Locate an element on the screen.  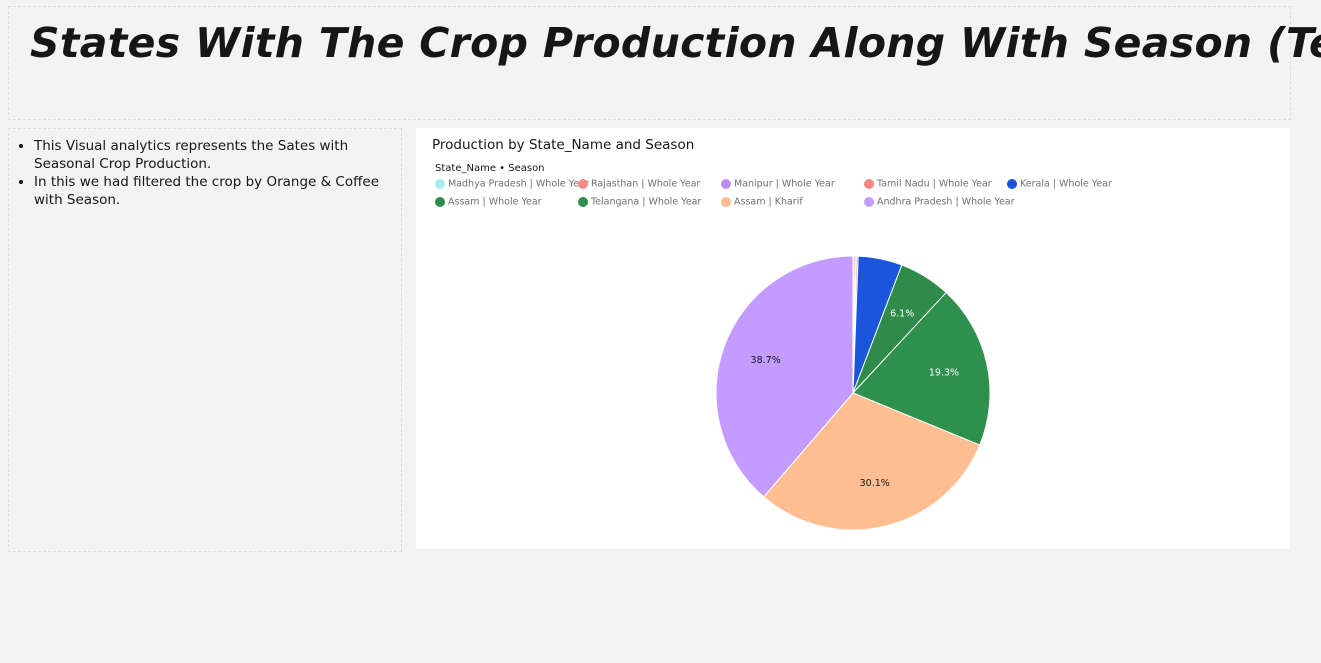
legend-label: Assam | Kharif is located at coordinates (768, 202).